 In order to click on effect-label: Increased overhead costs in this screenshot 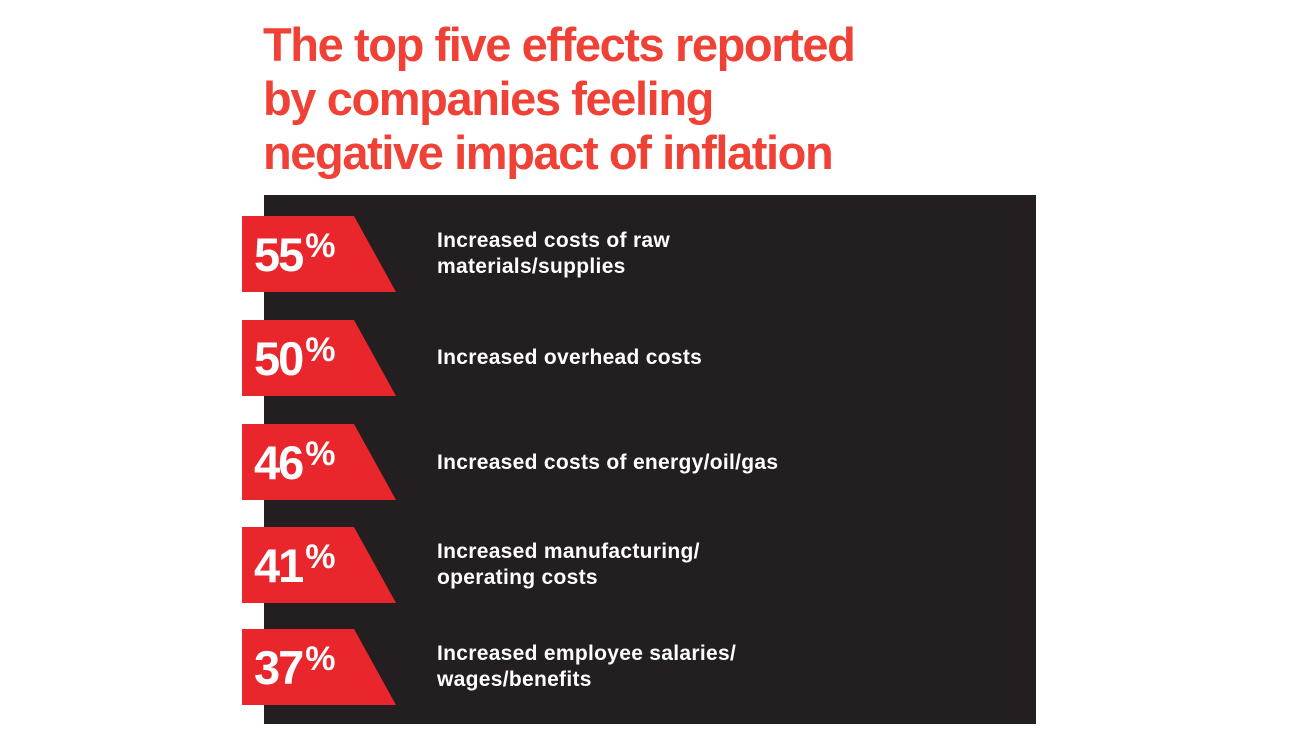, I will do `click(647, 358)`.